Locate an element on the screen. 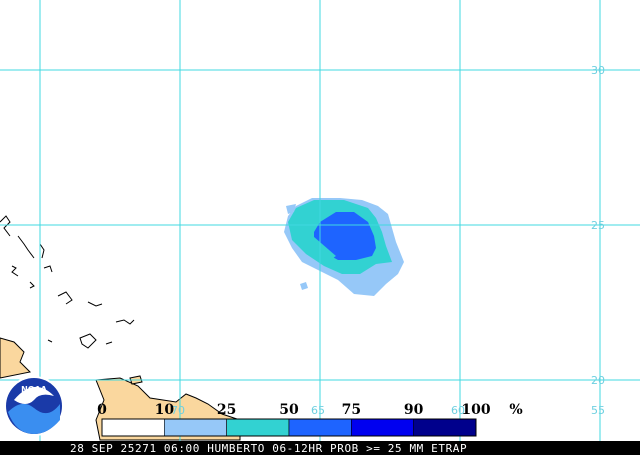 The image size is (640, 455). lon-label: 70 is located at coordinates (178, 410).